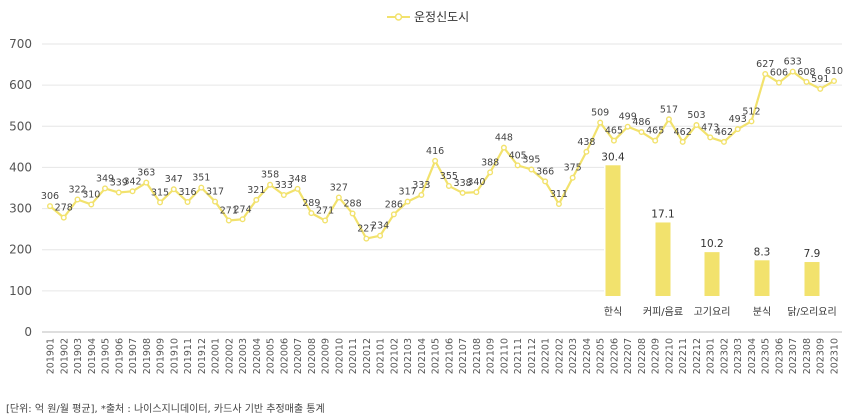  What do you see at coordinates (491, 356) in the screenshot?
I see `x-tick-label: 202109` at bounding box center [491, 356].